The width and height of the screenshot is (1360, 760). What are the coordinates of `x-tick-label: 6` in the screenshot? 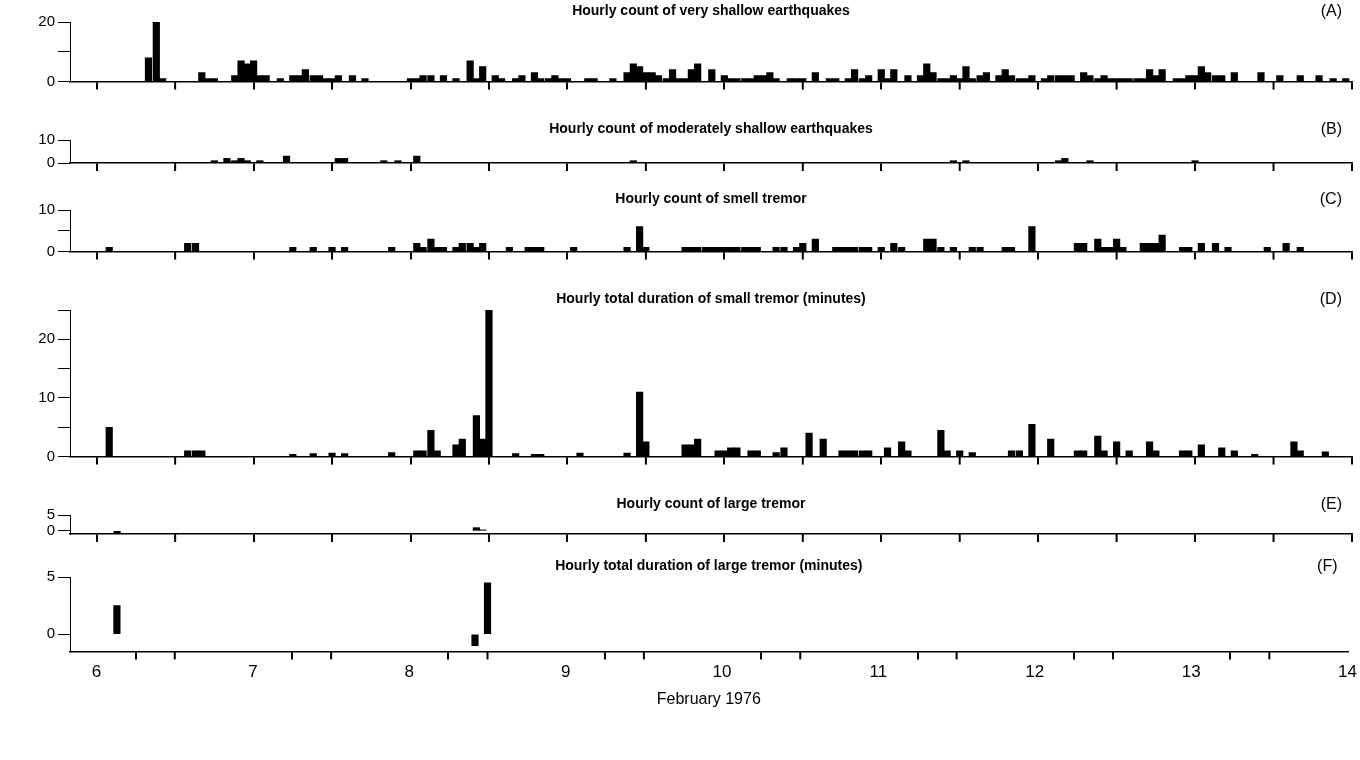 It's located at (96, 672).